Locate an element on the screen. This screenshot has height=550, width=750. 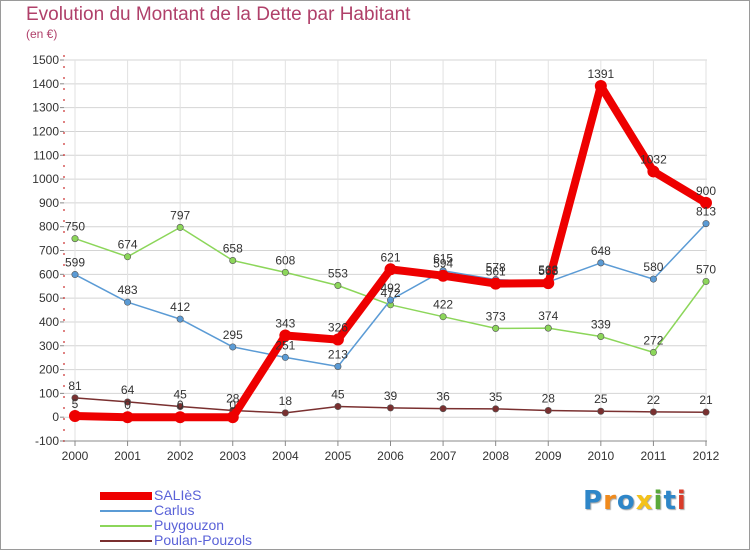
data-label-puygouzon: 373 is located at coordinates (496, 316).